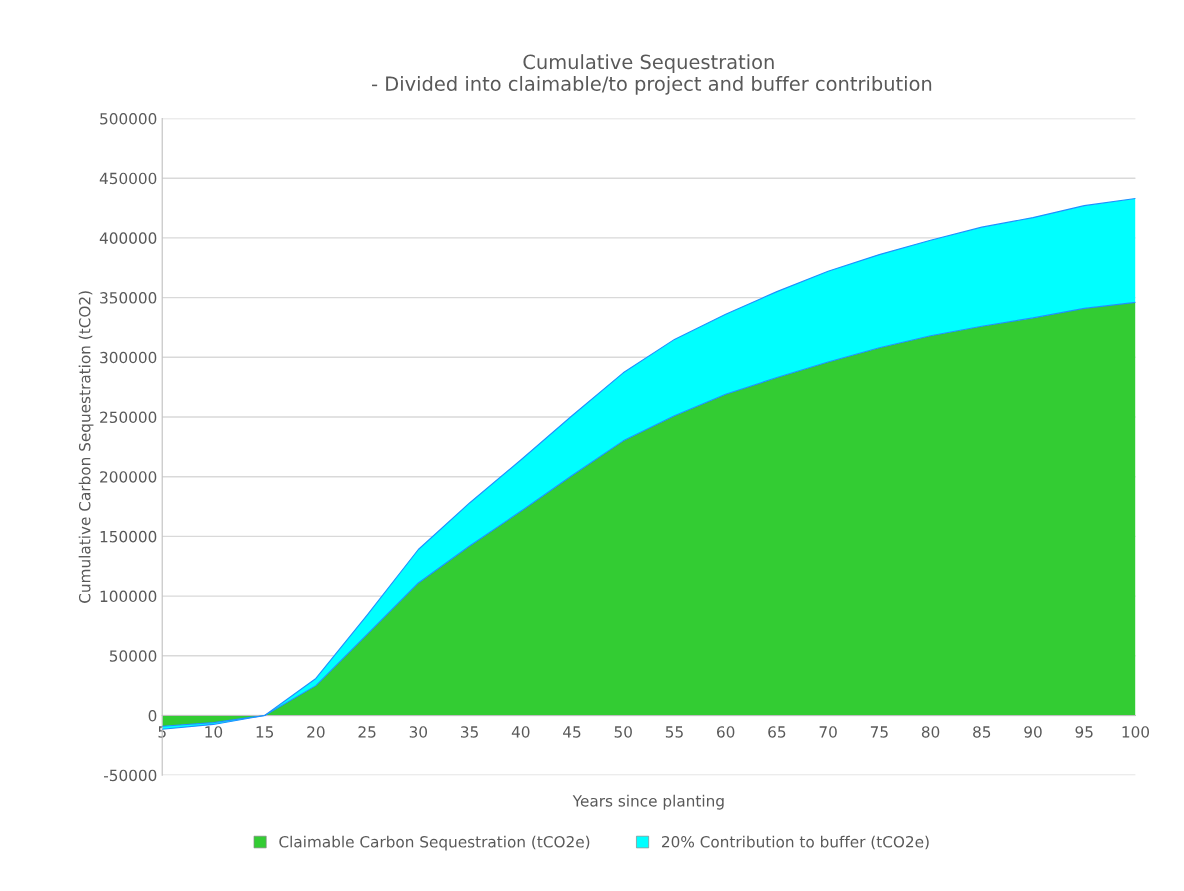 This screenshot has width=1184, height=891. What do you see at coordinates (1084, 732) in the screenshot?
I see `x-tick-label: 95` at bounding box center [1084, 732].